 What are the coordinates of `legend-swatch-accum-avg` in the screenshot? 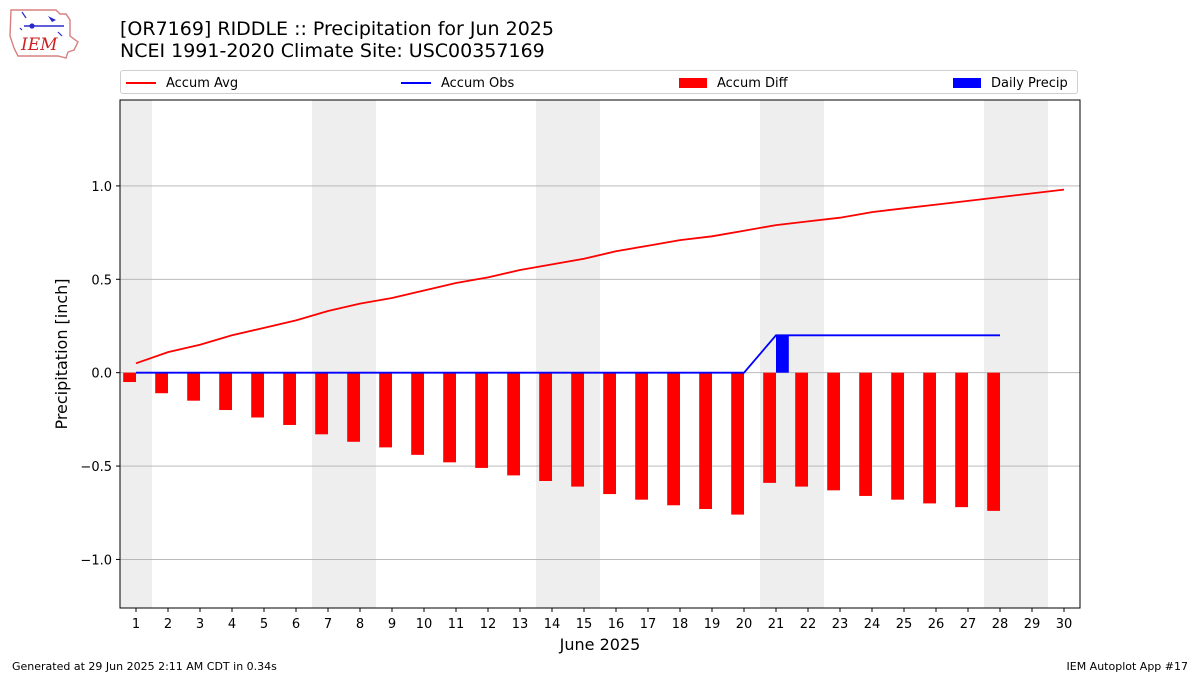 It's located at (141, 83).